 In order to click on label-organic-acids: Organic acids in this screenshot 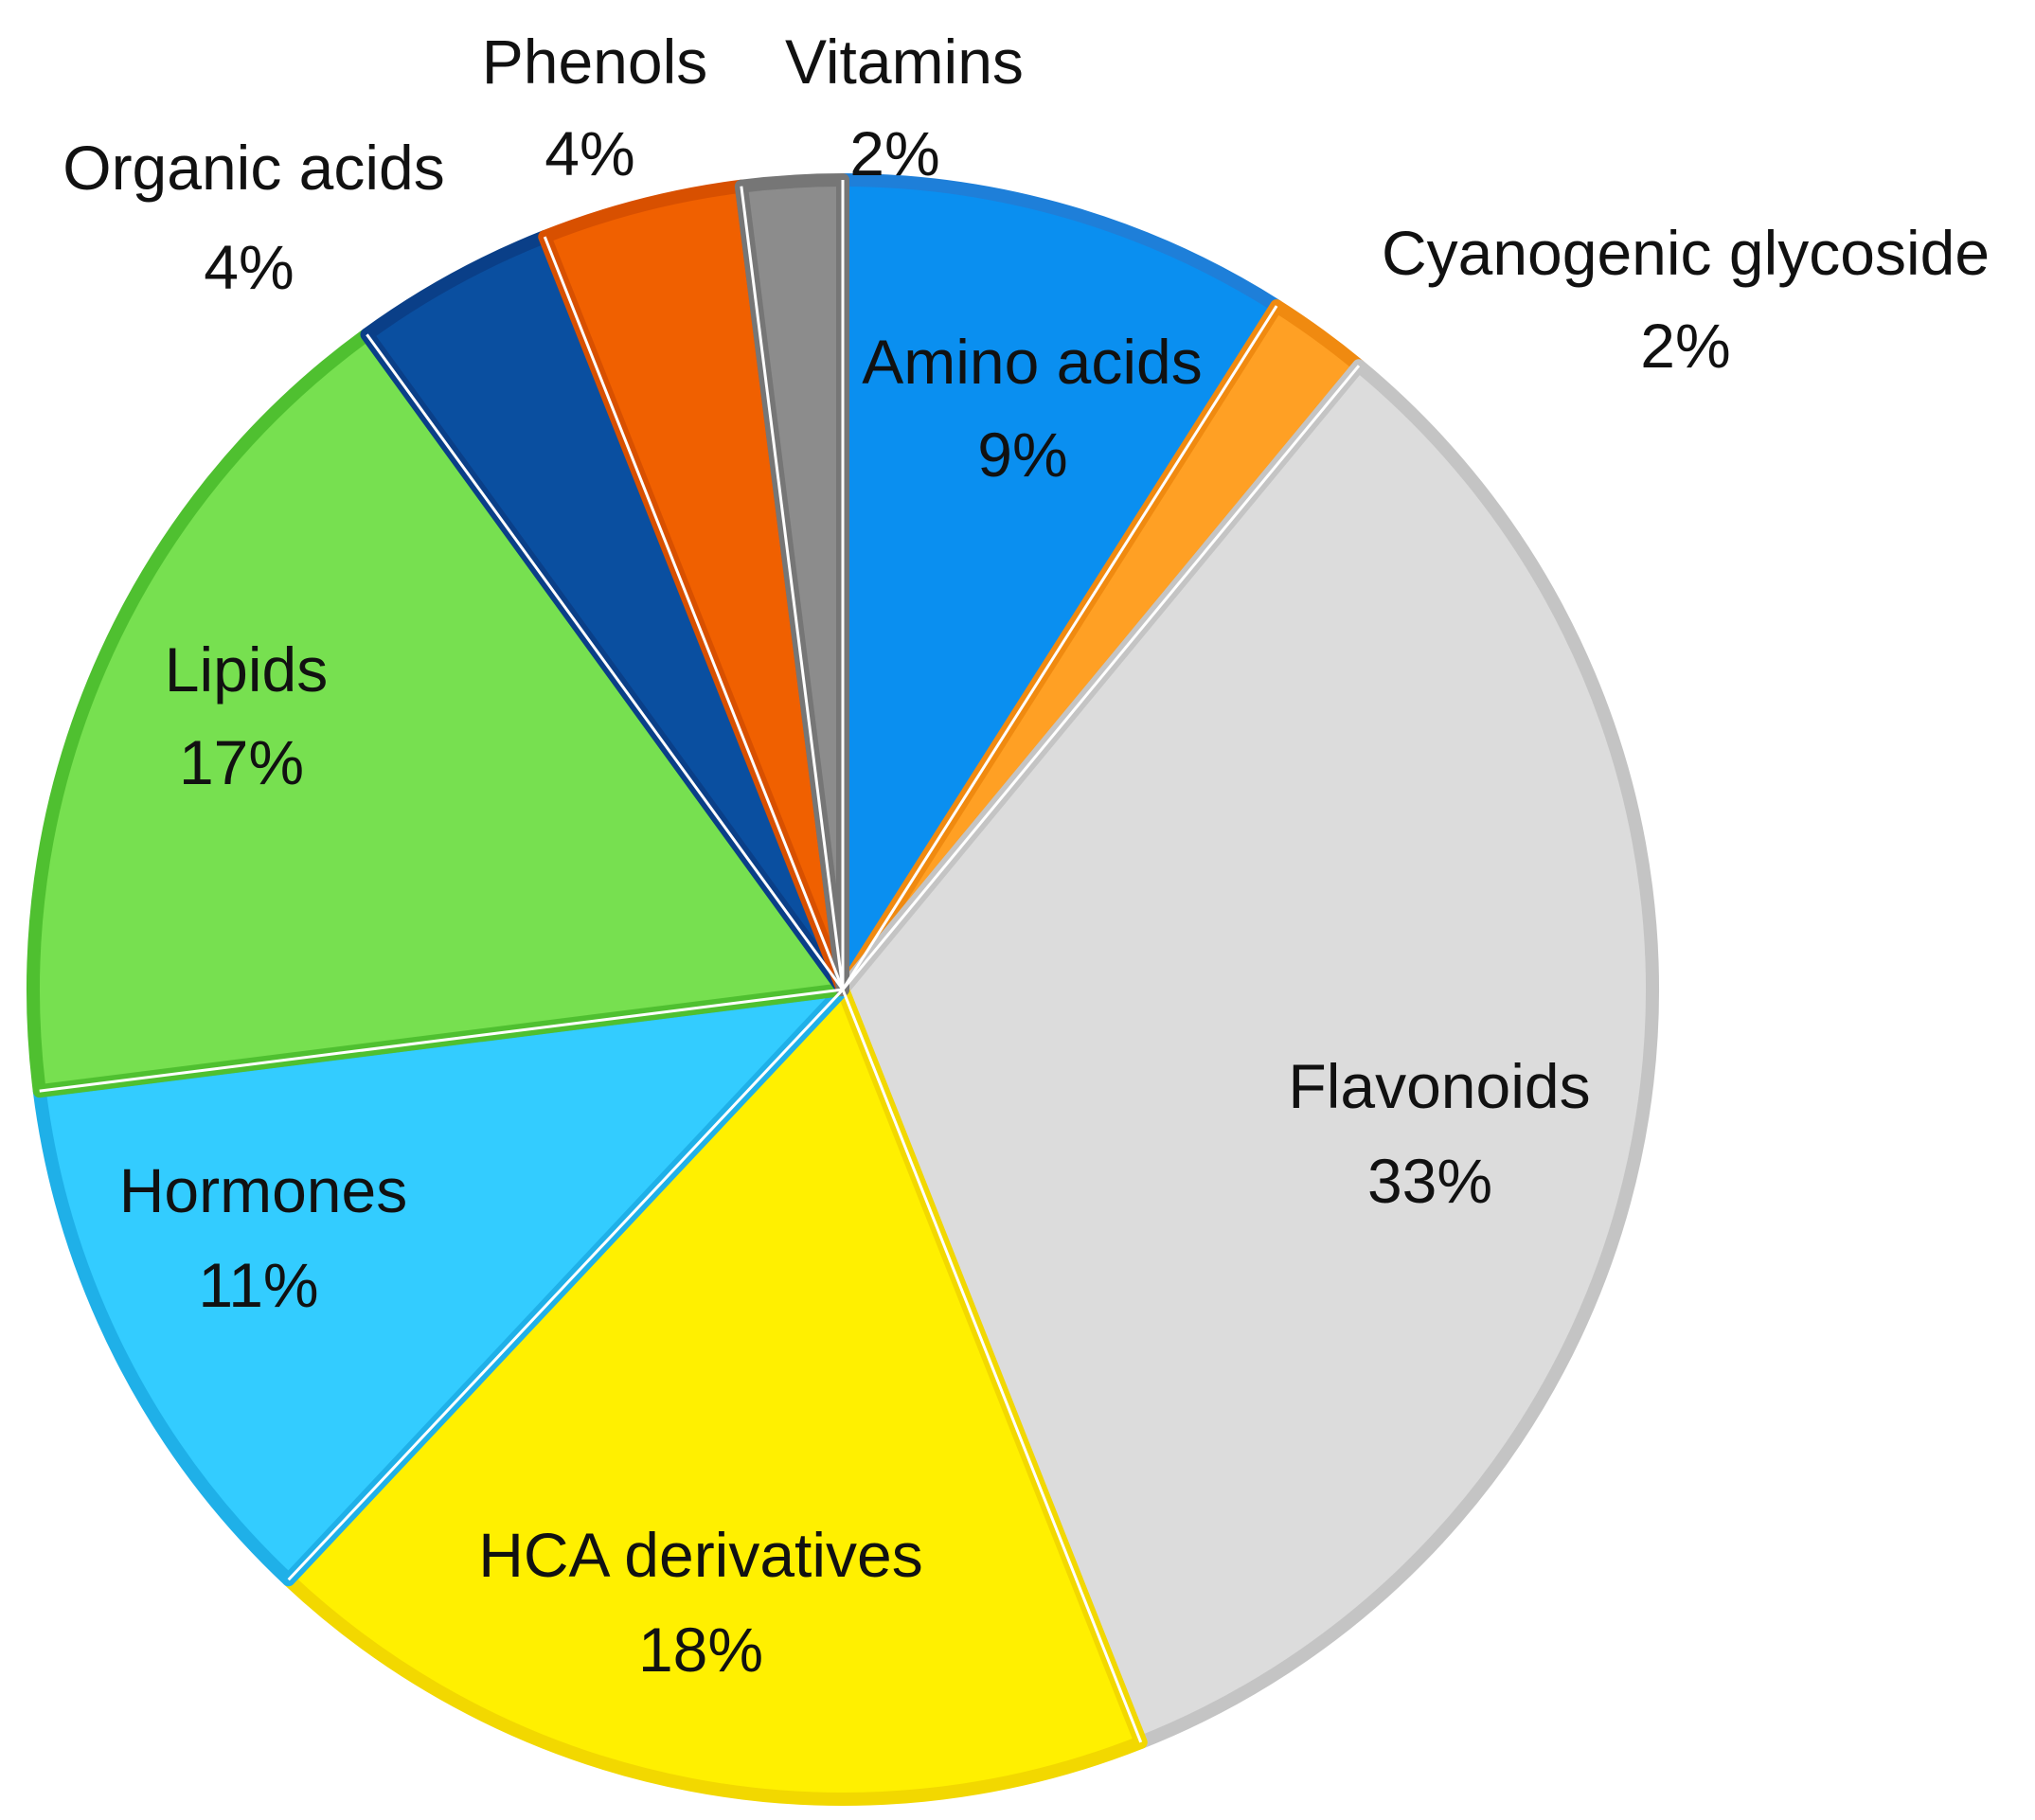, I will do `click(253, 168)`.